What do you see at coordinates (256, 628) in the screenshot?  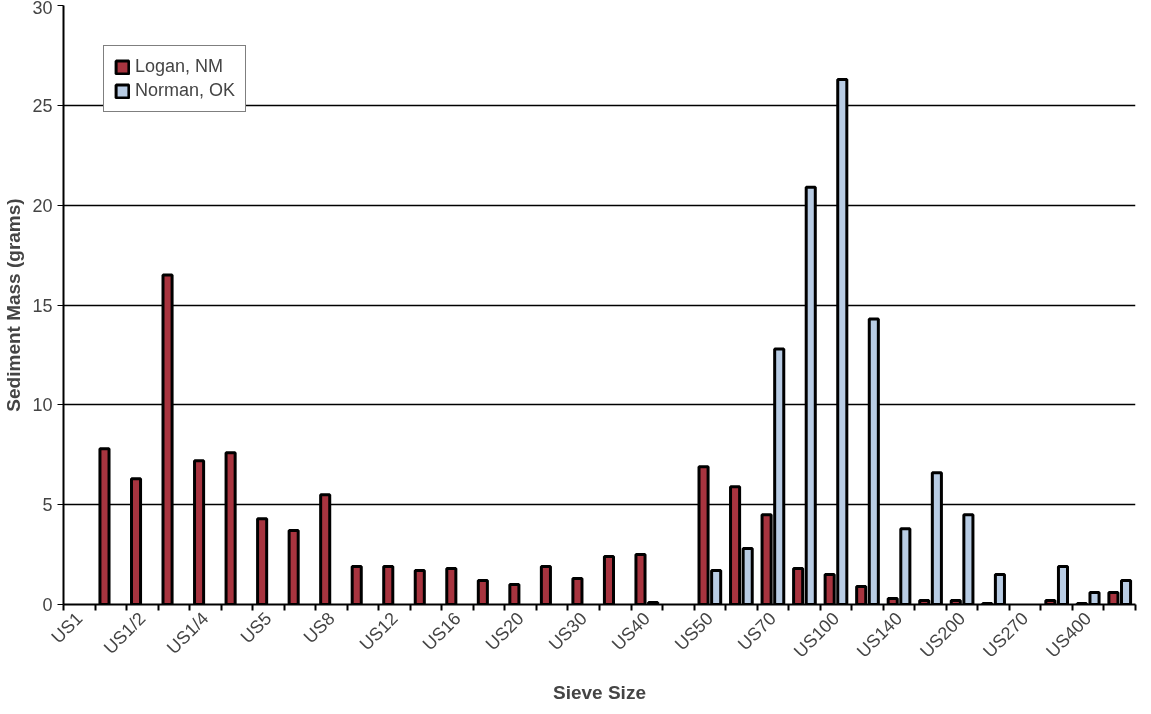 I see `x-tick-label: US5` at bounding box center [256, 628].